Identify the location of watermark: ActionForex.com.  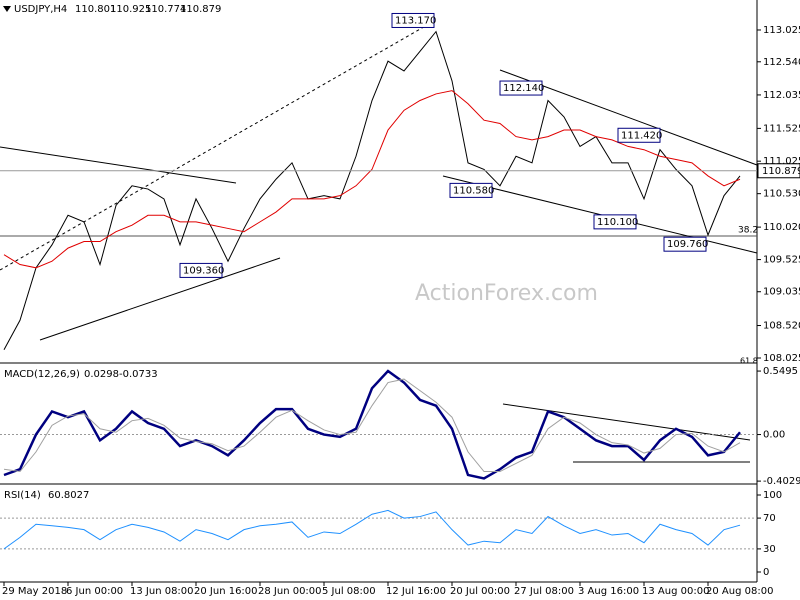
(506, 293).